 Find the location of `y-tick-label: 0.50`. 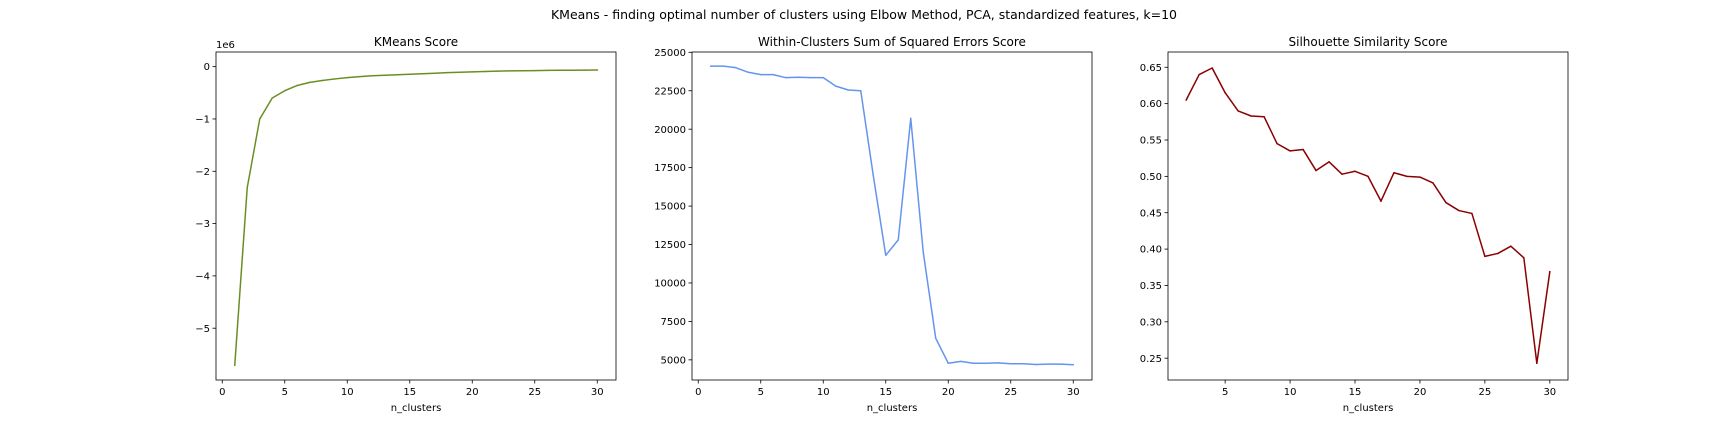

y-tick-label: 0.50 is located at coordinates (1151, 177).